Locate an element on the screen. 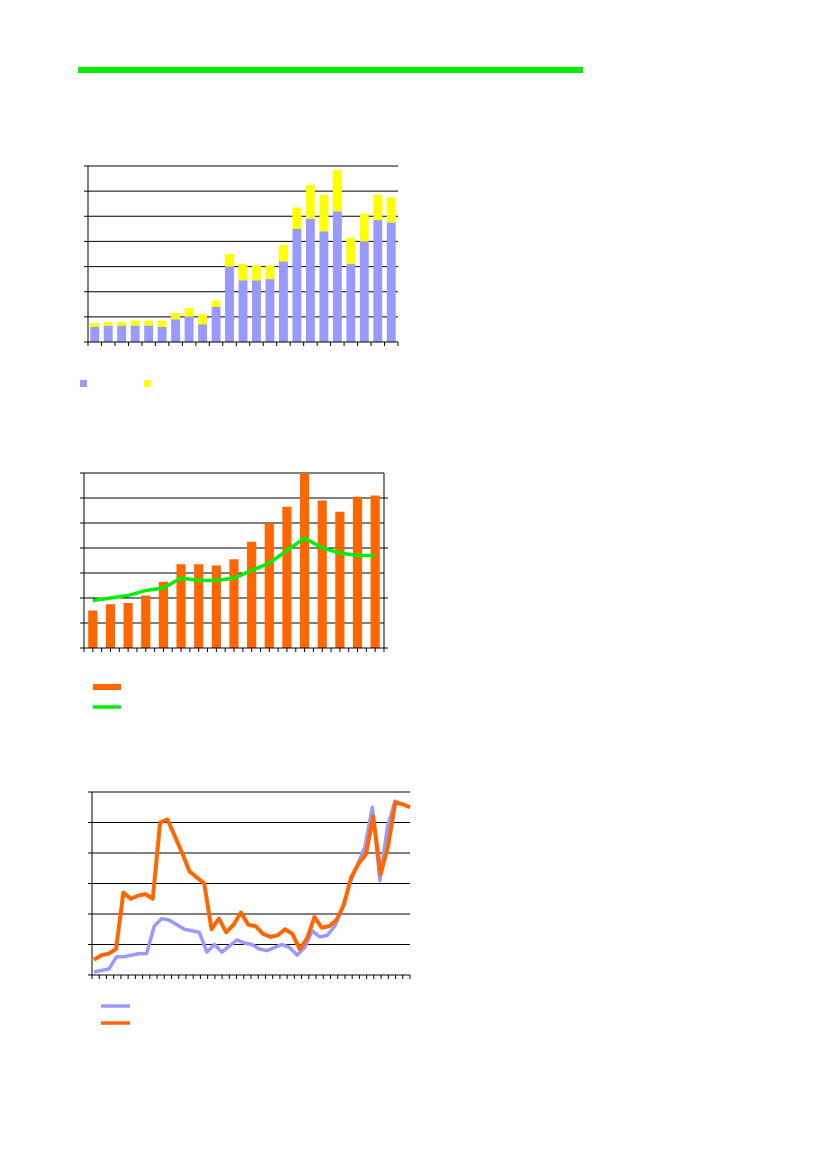 This screenshot has height=1169, width=826. bar-line-combo-chart is located at coordinates (234, 590).